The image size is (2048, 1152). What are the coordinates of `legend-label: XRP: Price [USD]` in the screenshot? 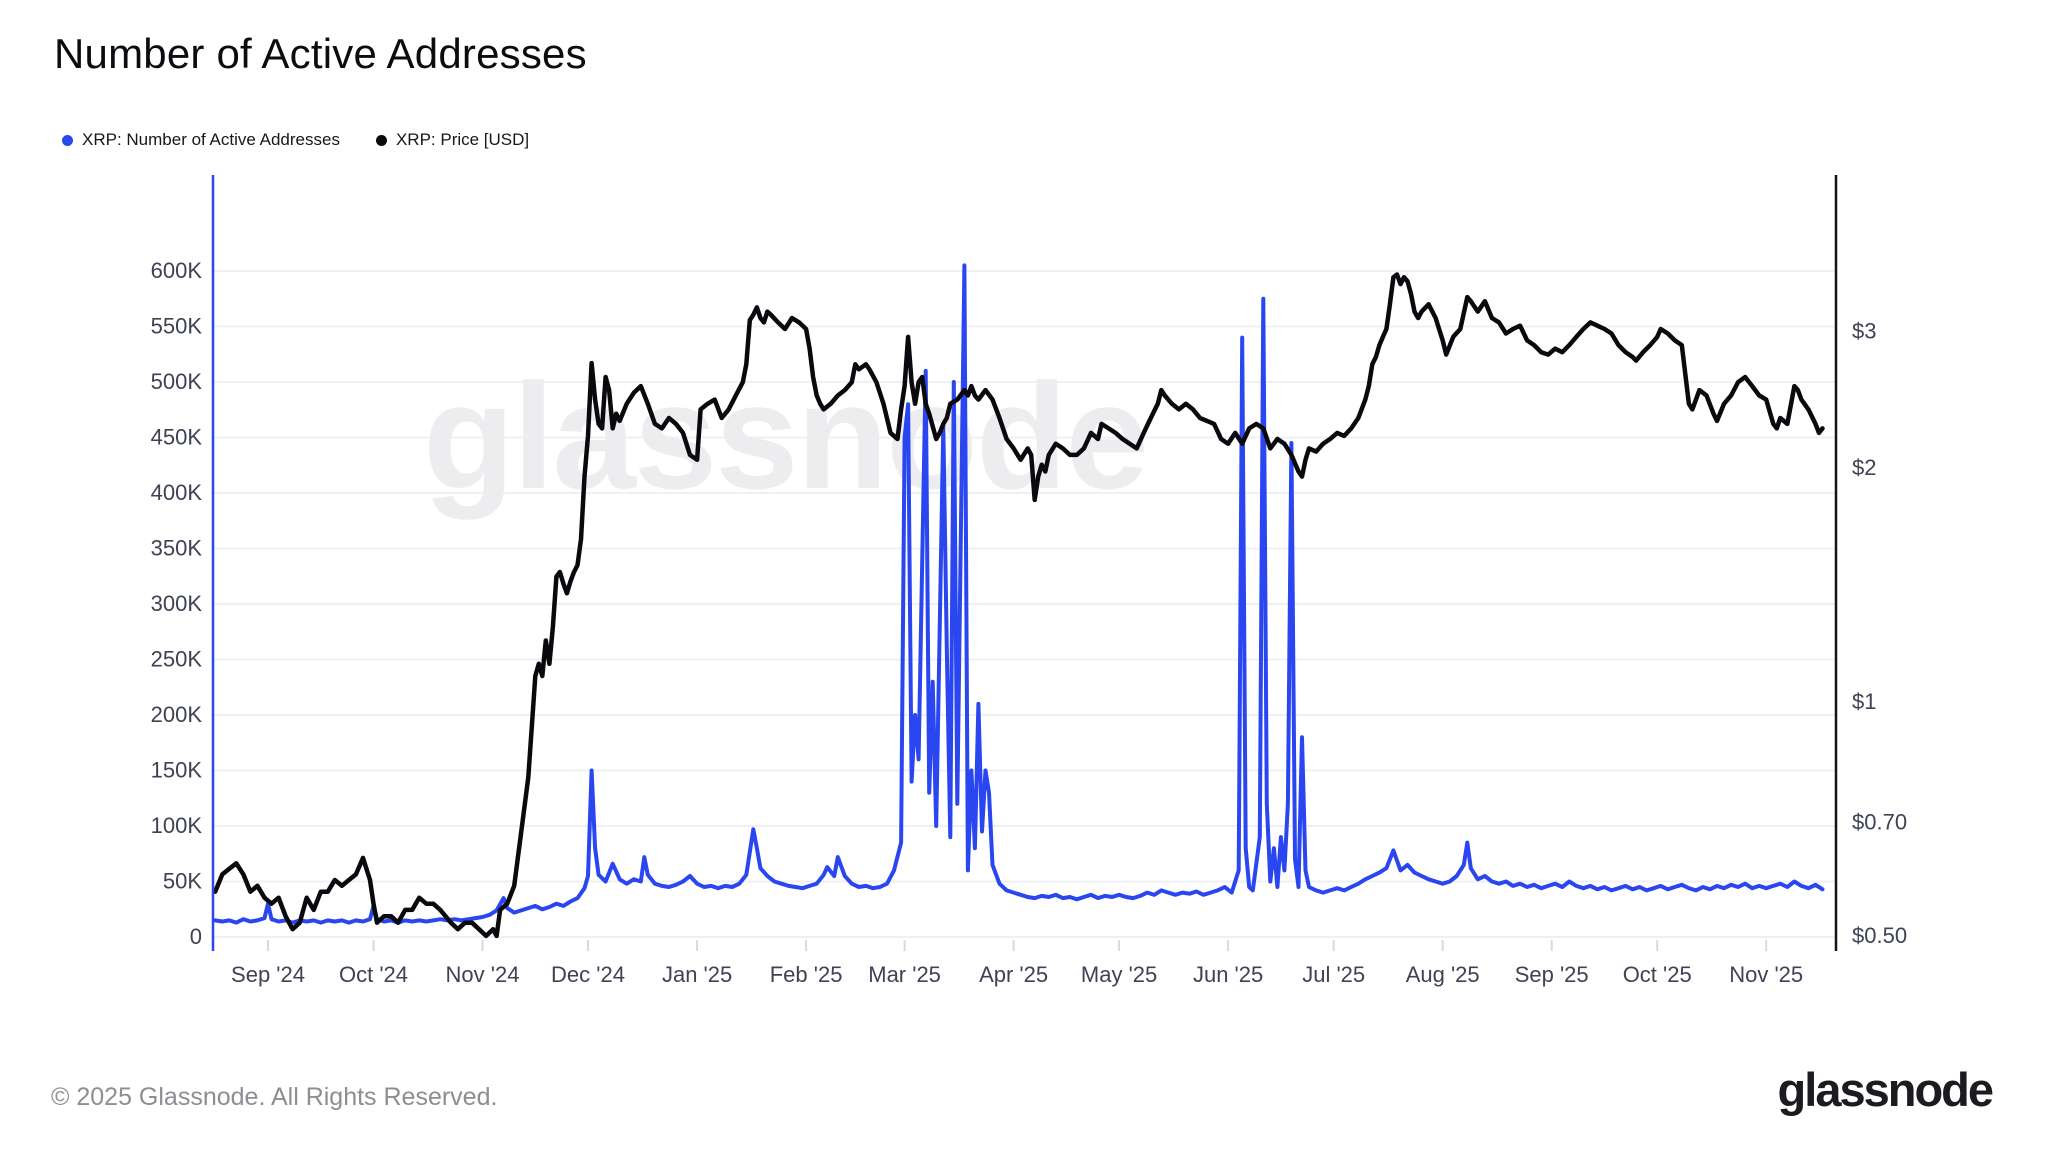 It's located at (462, 139).